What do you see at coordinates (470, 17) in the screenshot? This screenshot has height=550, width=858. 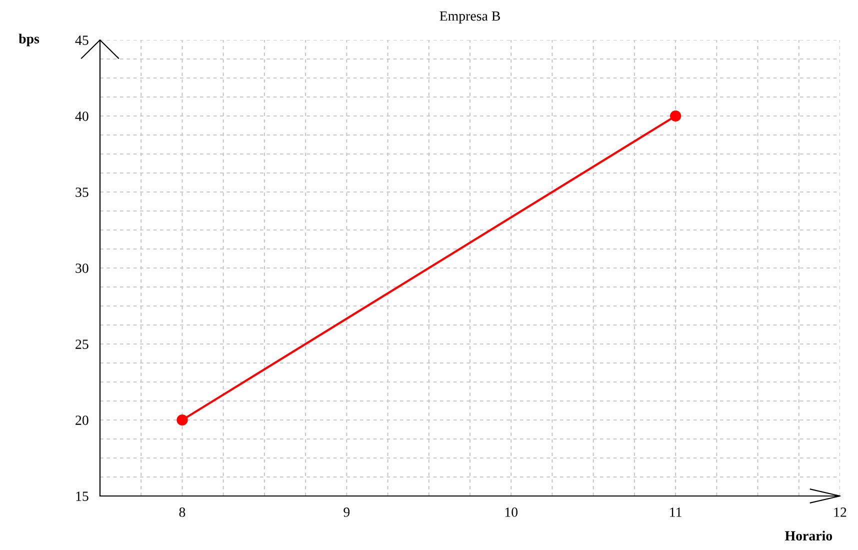 I see `chart-title: Empresa B` at bounding box center [470, 17].